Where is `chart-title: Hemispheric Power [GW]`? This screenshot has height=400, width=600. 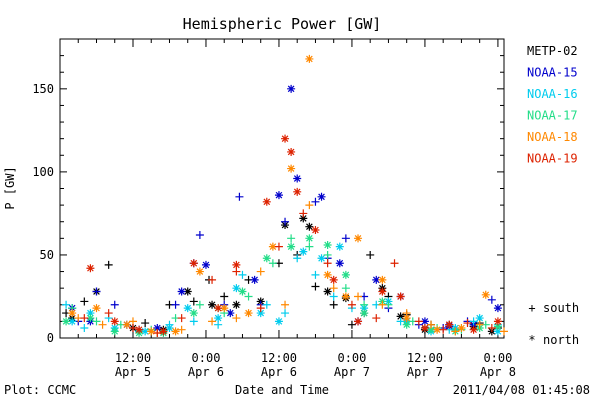
chart-title: Hemispheric Power [GW] is located at coordinates (282, 24).